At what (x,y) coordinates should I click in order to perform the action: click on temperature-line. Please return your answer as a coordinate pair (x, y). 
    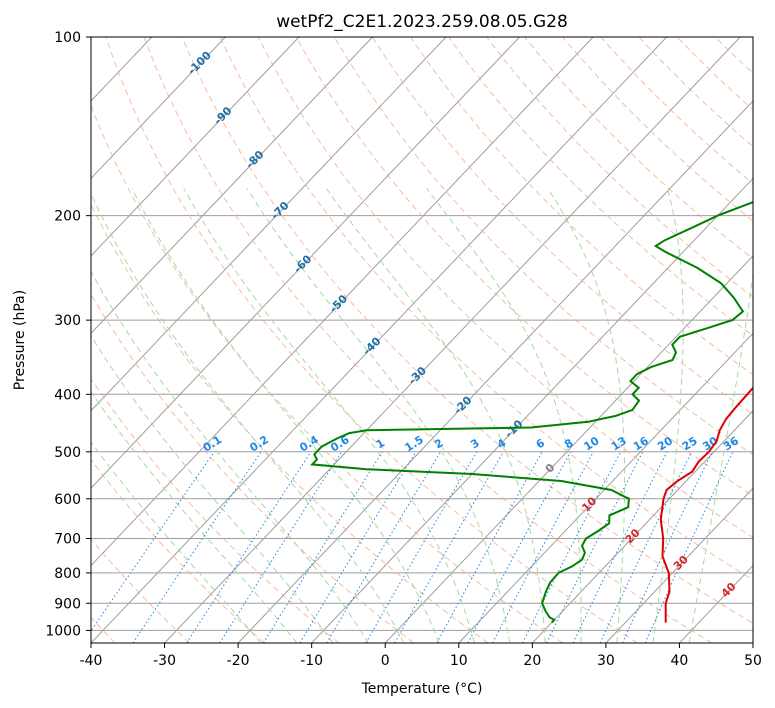
    Looking at the image, I should click on (706, 504).